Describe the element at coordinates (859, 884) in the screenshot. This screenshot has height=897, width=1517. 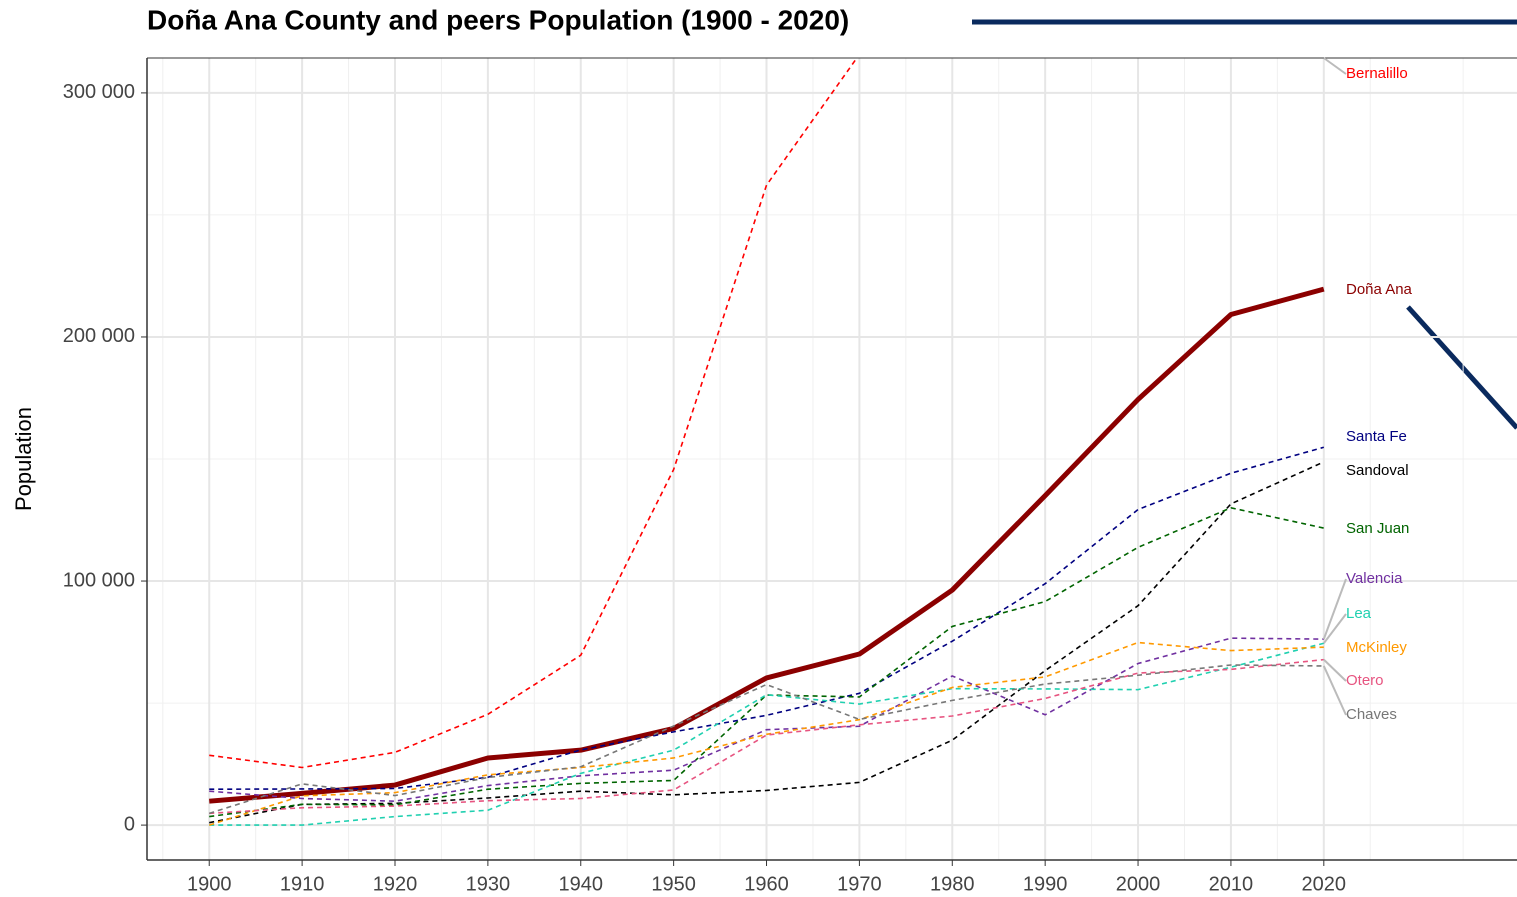
I see `x-tick-label: 1970` at that location.